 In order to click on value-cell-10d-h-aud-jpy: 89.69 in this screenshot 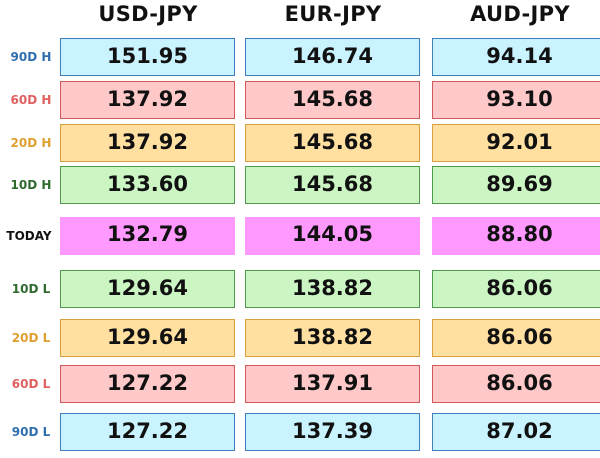, I will do `click(516, 185)`.